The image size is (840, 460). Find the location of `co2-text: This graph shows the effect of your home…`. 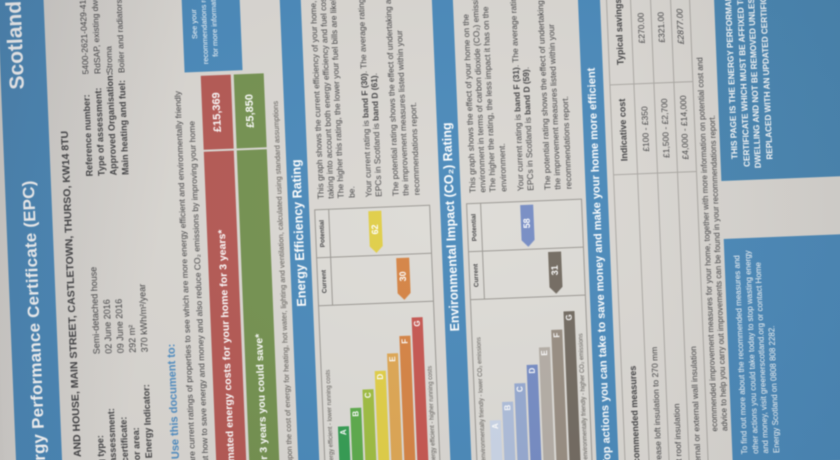

co2-text: This graph shows the effect of your home… is located at coordinates (519, 96).